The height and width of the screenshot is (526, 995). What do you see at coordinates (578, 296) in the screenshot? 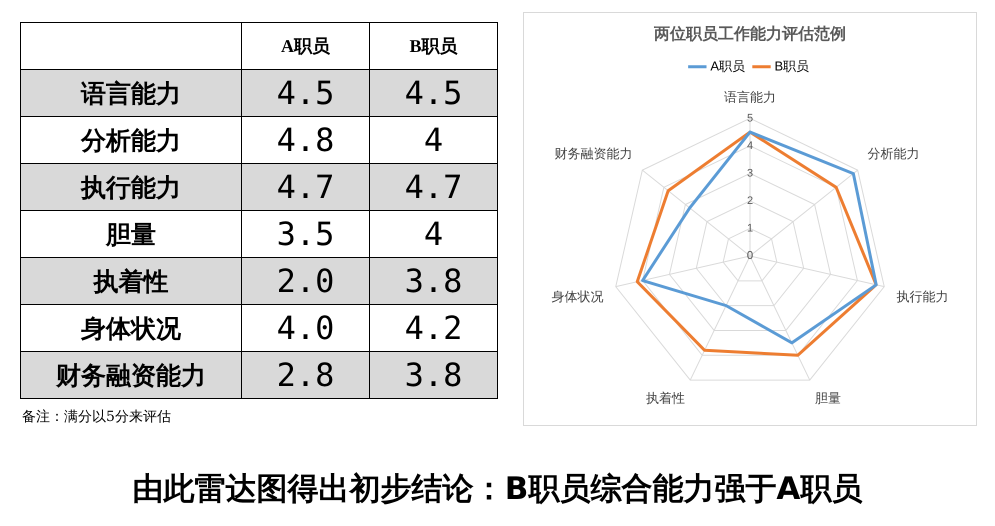
I see `spoke-label: 身体状况` at bounding box center [578, 296].